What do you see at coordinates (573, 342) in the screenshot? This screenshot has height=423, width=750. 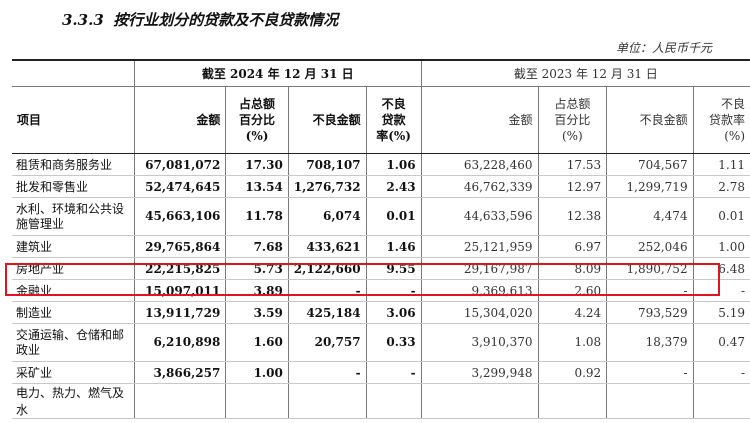 I see `cell-share-2023: 1.08` at bounding box center [573, 342].